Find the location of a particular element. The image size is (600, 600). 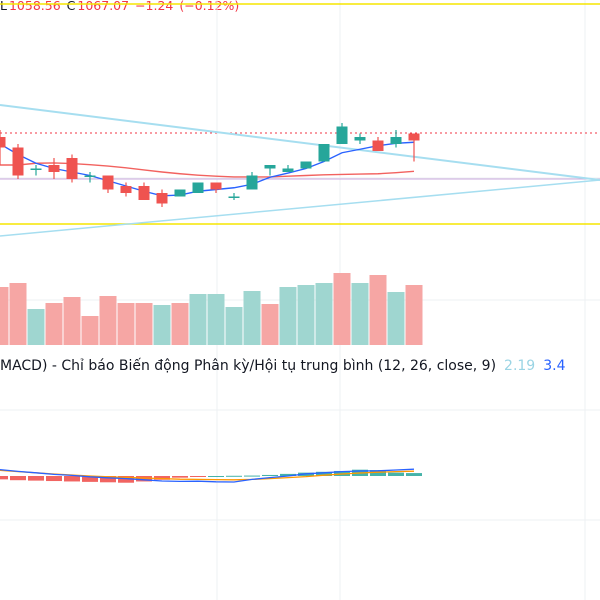

macd-line is located at coordinates (207, 475).